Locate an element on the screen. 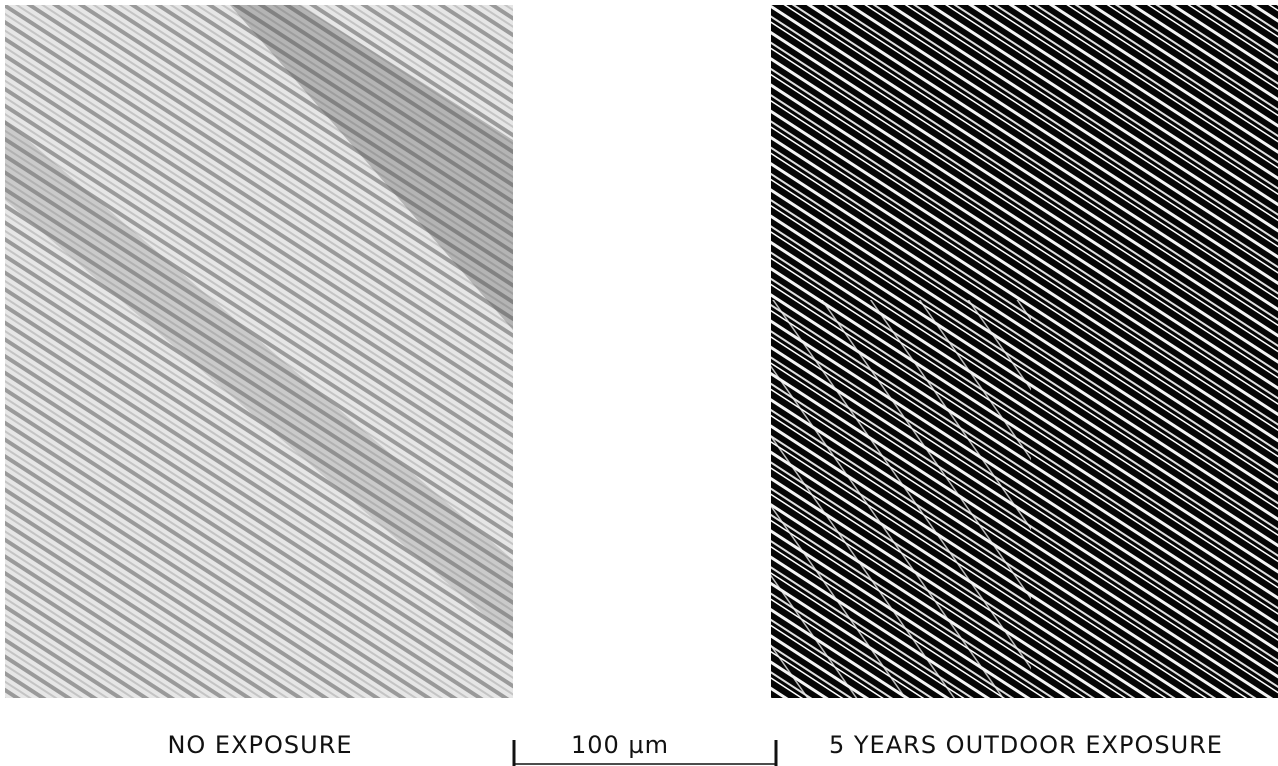 This screenshot has width=1278, height=766. scale-bar-label: 100 µm is located at coordinates (620, 745).